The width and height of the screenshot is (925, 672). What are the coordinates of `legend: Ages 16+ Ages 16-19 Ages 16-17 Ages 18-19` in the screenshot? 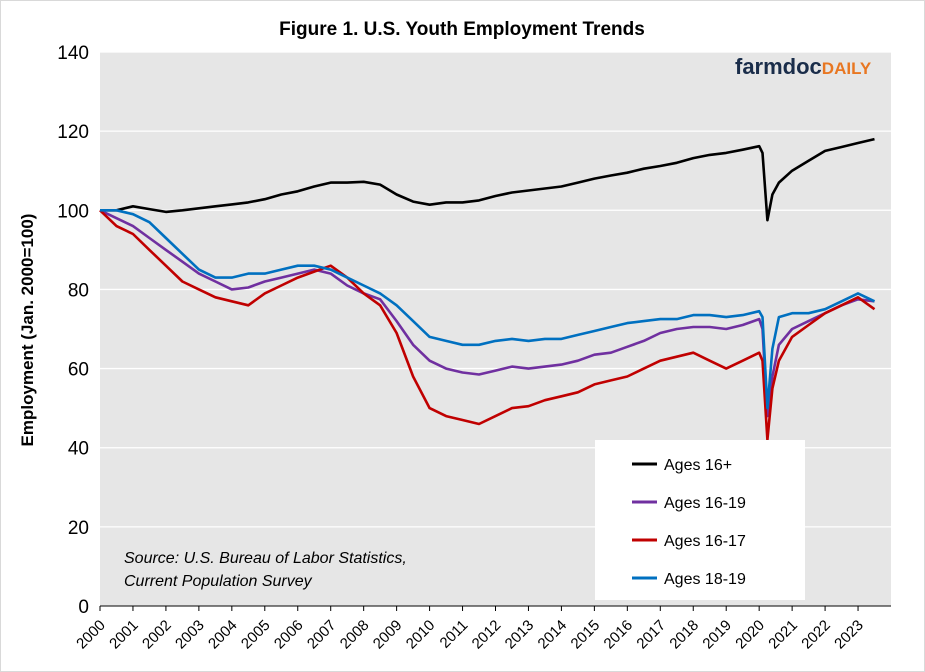 It's located at (689, 522).